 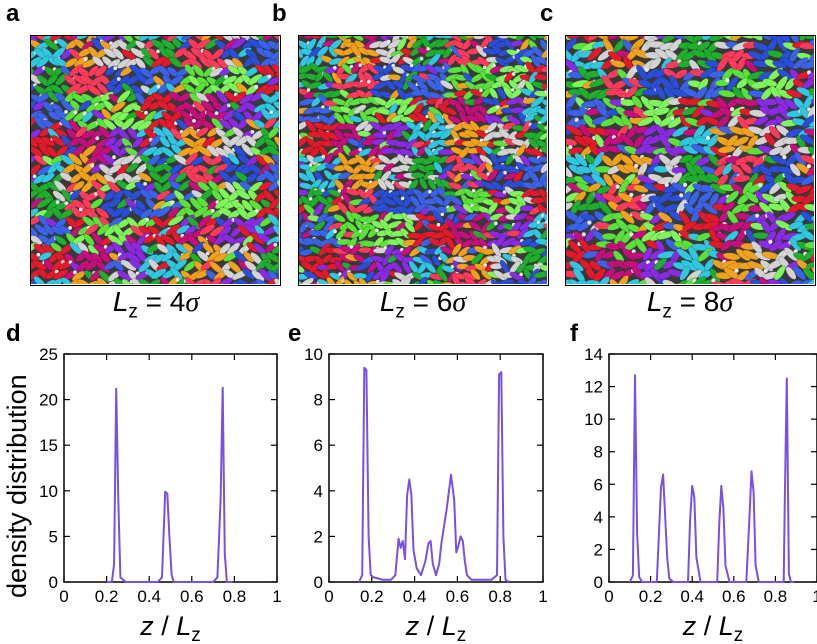 What do you see at coordinates (598, 452) in the screenshot?
I see `y-tick-label: 8` at bounding box center [598, 452].